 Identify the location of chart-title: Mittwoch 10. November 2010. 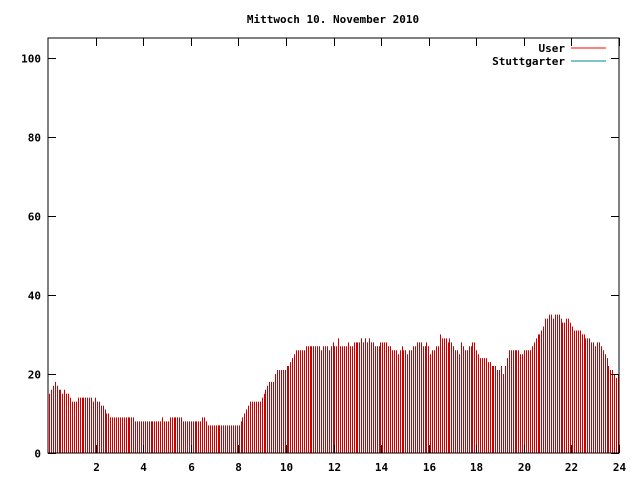
(333, 19).